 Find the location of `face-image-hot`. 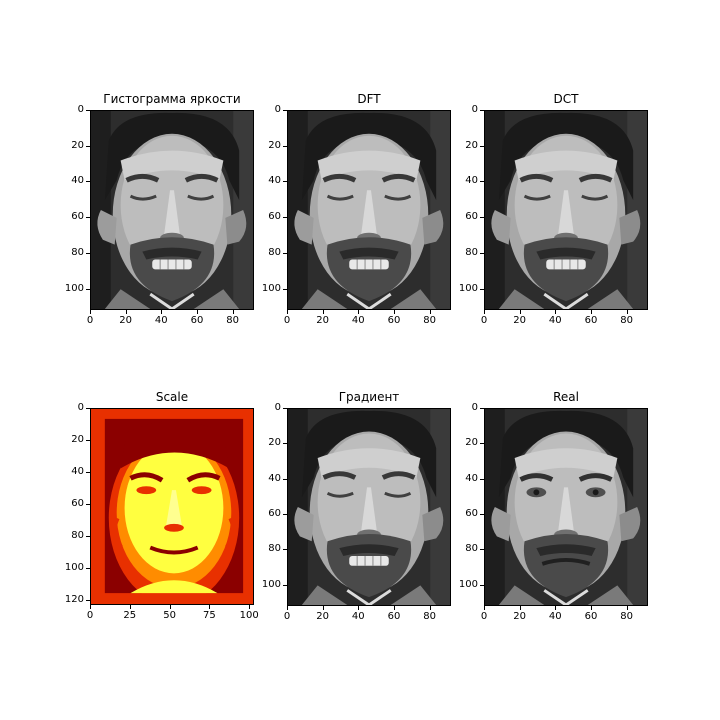

face-image-hot is located at coordinates (172, 506).